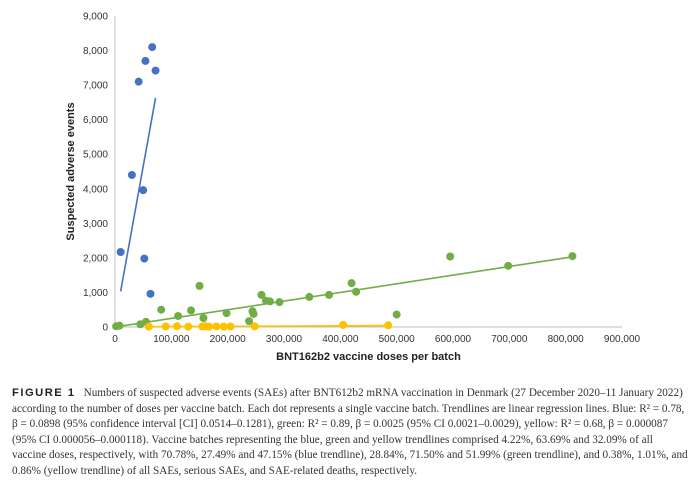 The image size is (698, 490). I want to click on x-tick-label: 700,000, so click(509, 339).